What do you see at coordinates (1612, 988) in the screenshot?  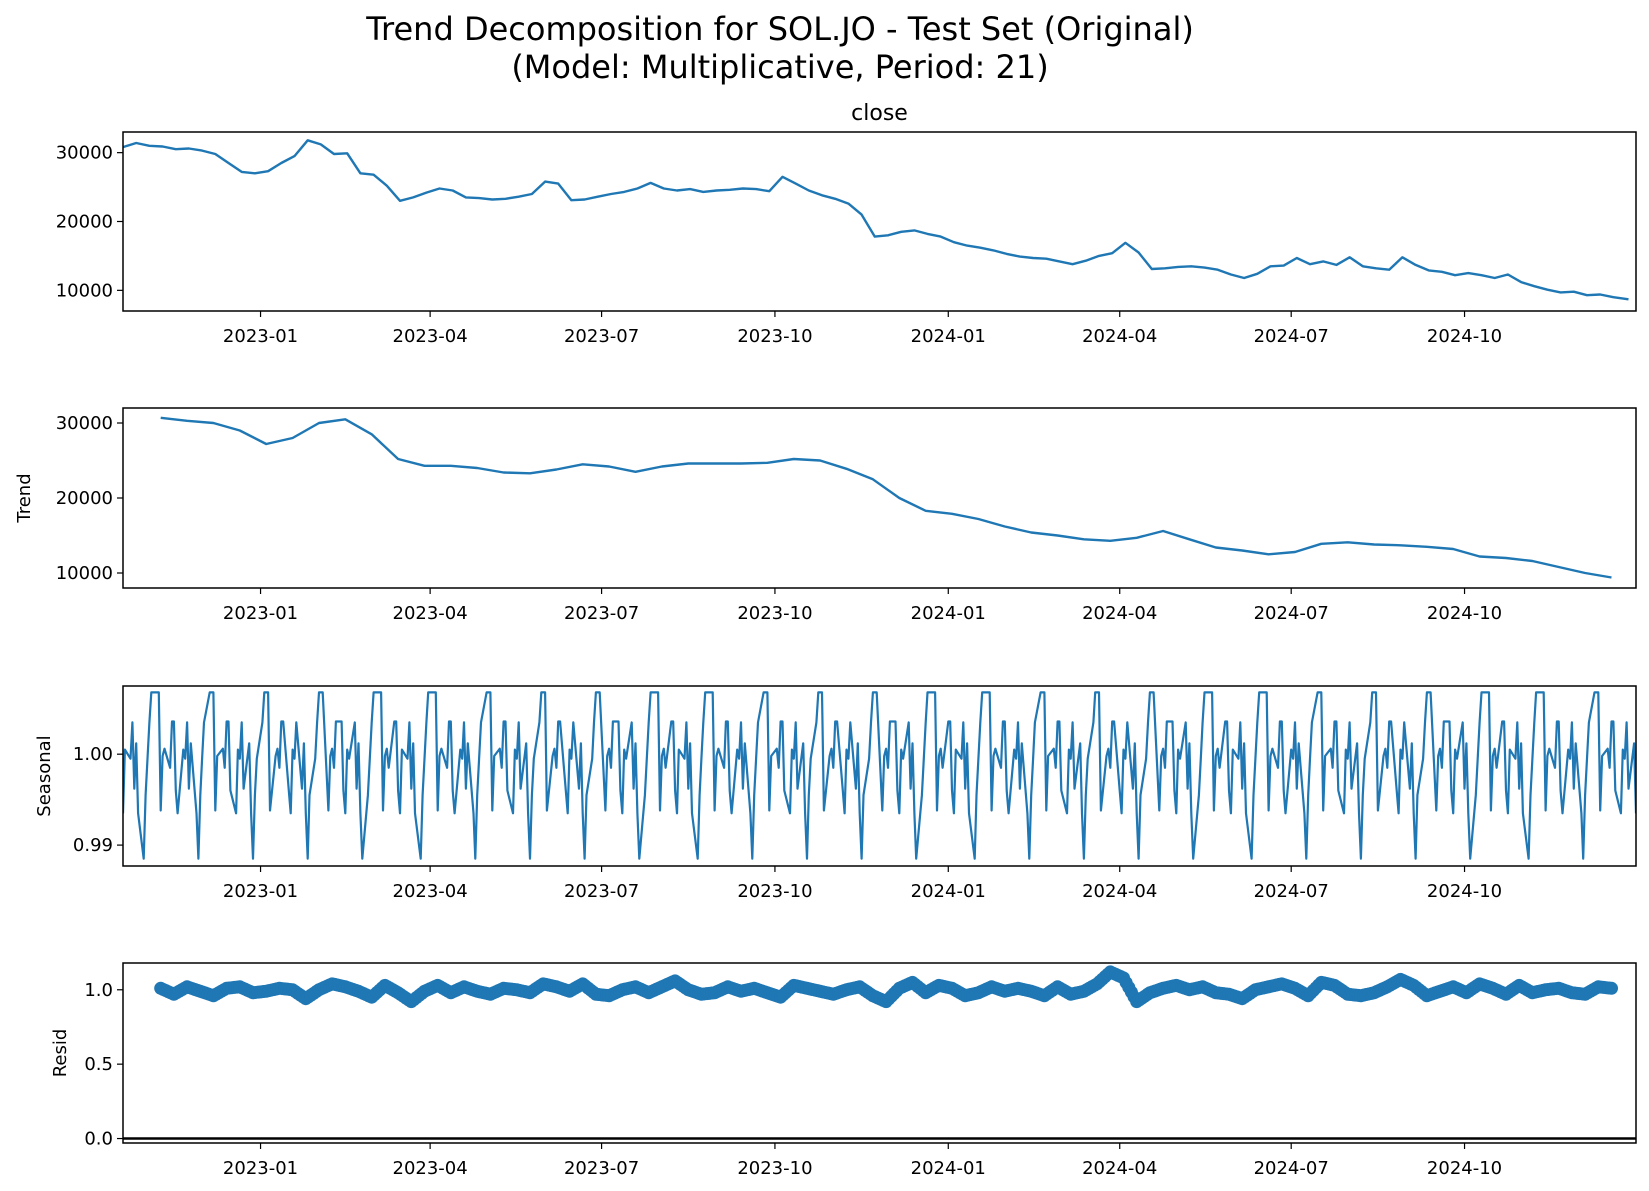 I see `resid-point` at bounding box center [1612, 988].